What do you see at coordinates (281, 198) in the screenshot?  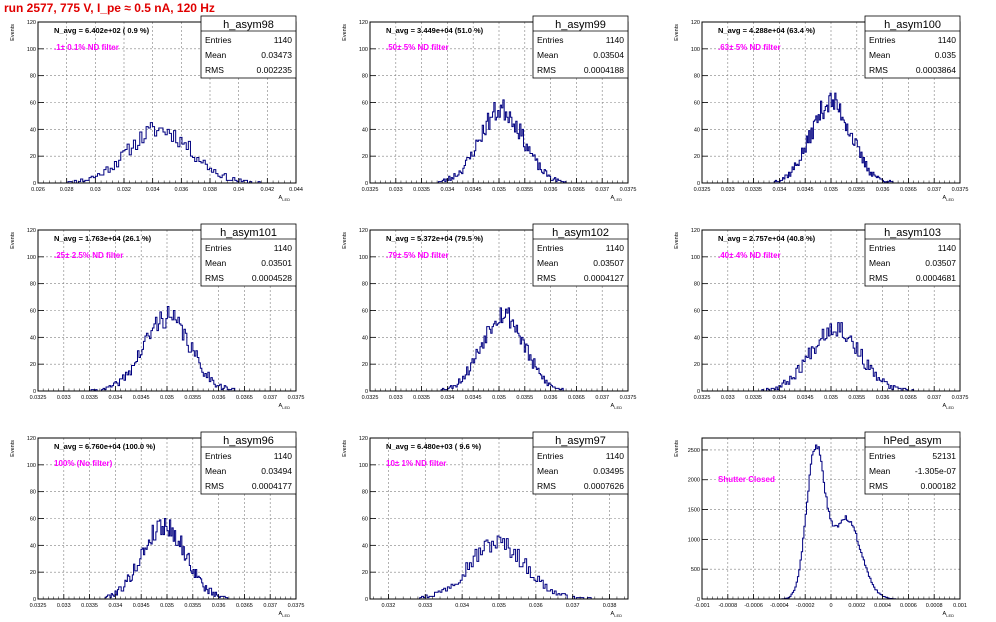 I see `x-axis-label-main: A` at bounding box center [281, 198].